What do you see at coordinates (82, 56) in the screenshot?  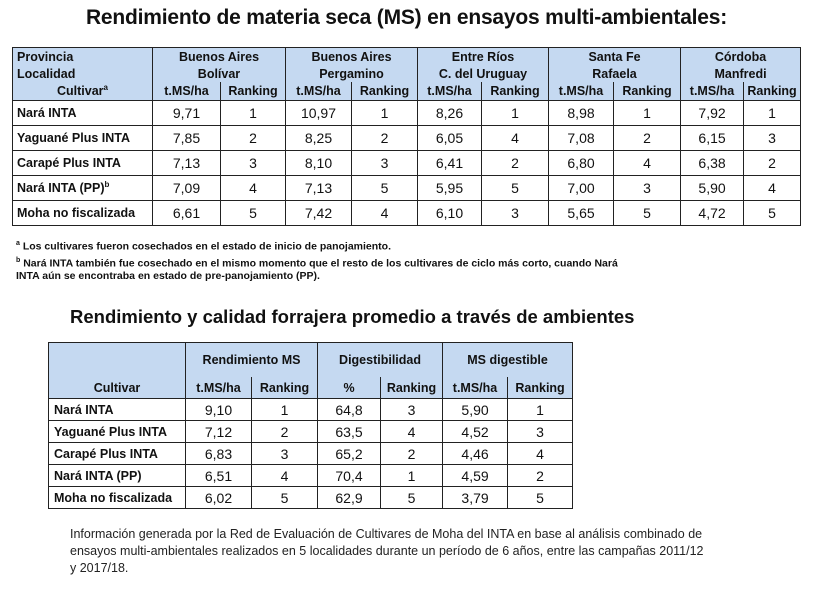 I see `provincia-label: Provincia` at bounding box center [82, 56].